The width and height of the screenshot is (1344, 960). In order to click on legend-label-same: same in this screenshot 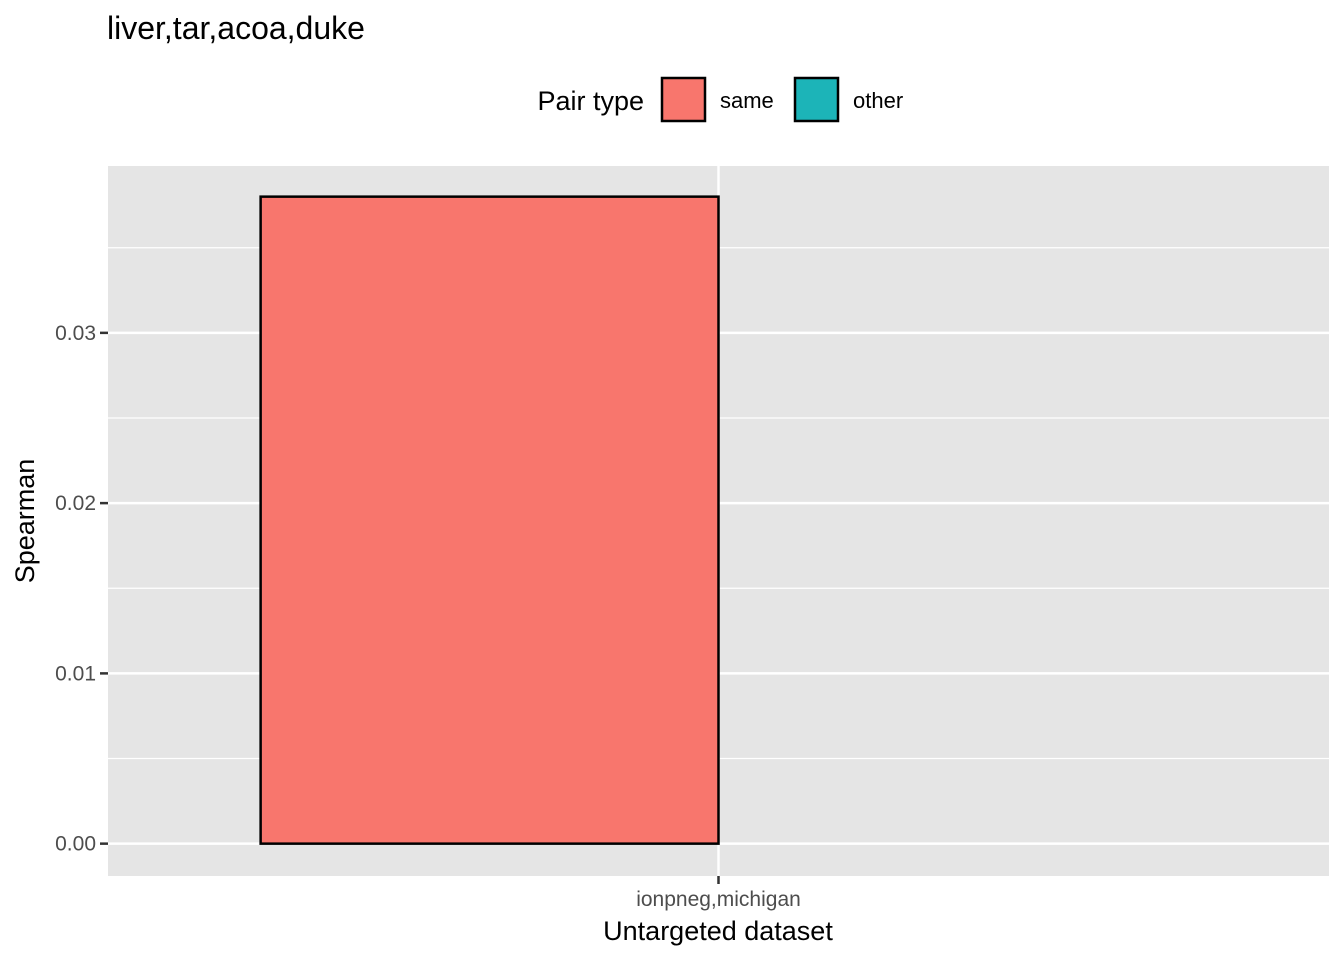, I will do `click(747, 100)`.